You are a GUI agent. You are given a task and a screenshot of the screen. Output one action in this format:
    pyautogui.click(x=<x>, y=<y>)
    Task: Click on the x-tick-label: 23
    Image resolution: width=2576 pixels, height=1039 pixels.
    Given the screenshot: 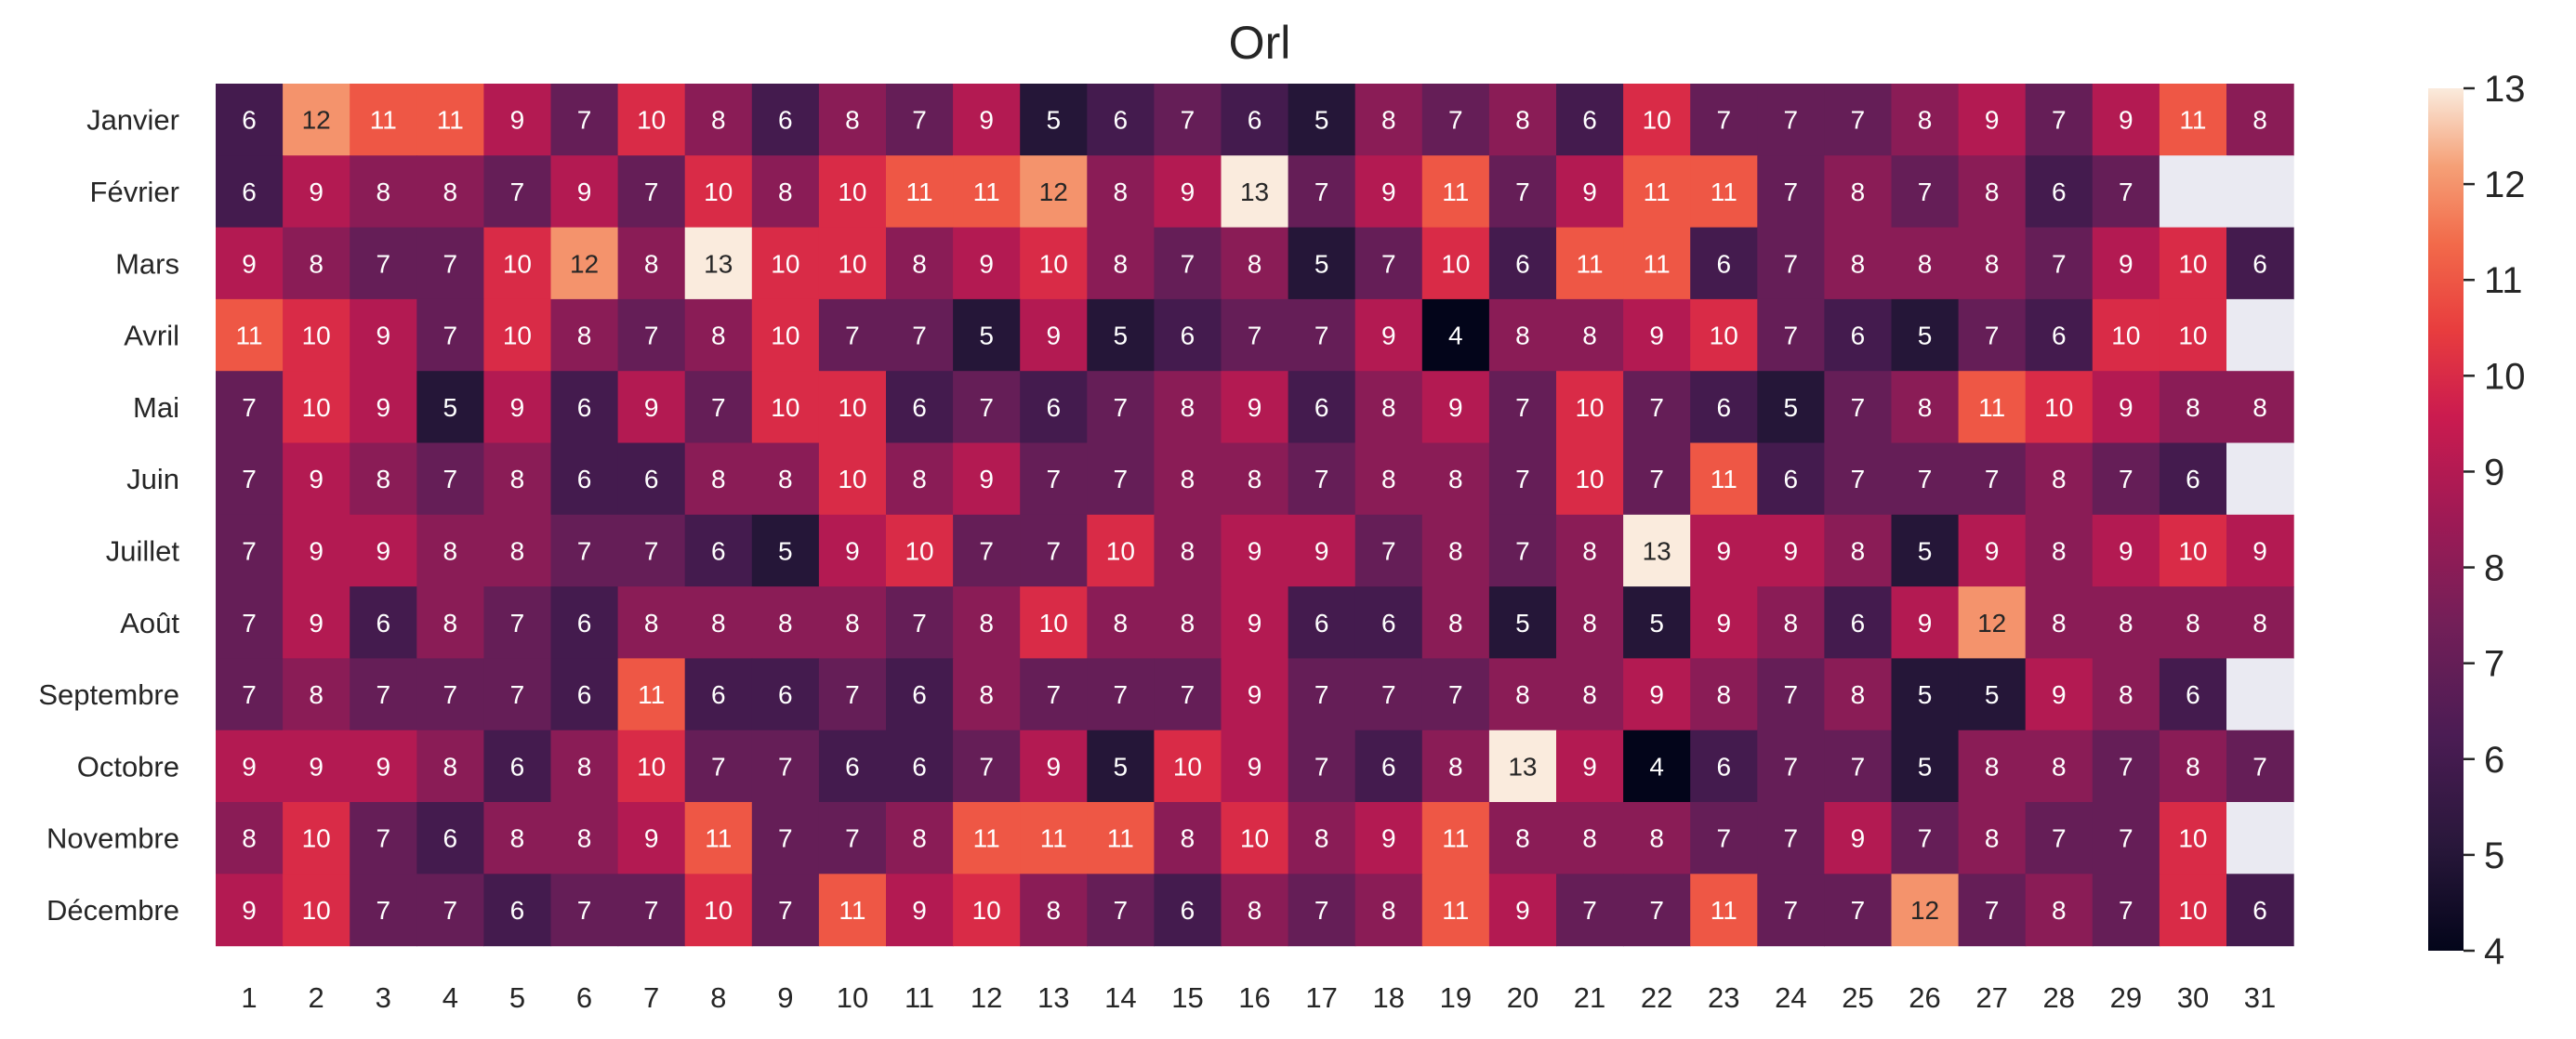 What is the action you would take?
    pyautogui.click(x=1723, y=998)
    